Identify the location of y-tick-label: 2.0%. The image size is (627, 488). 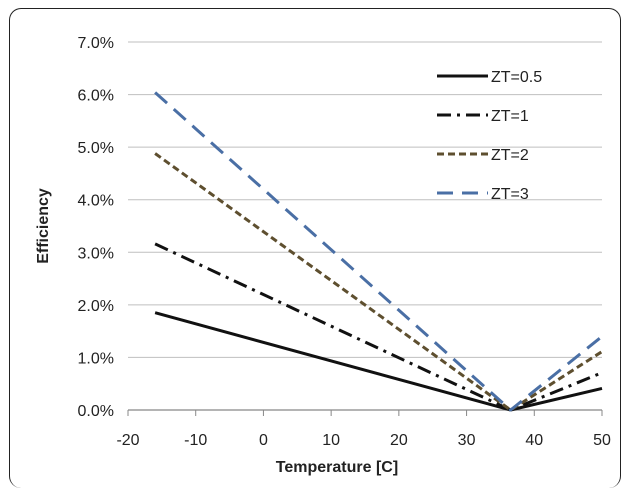
(96, 306).